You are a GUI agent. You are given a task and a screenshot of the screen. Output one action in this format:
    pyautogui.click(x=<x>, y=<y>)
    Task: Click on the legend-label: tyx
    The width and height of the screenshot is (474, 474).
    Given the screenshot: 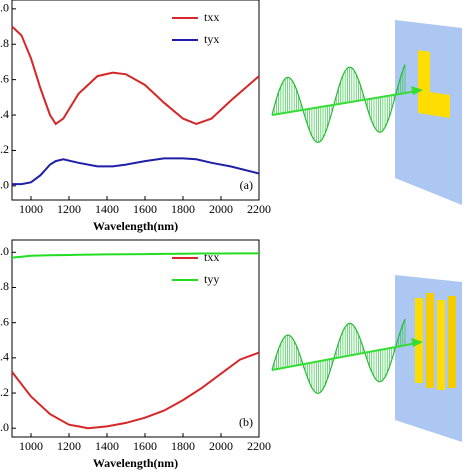 What is the action you would take?
    pyautogui.click(x=211, y=39)
    